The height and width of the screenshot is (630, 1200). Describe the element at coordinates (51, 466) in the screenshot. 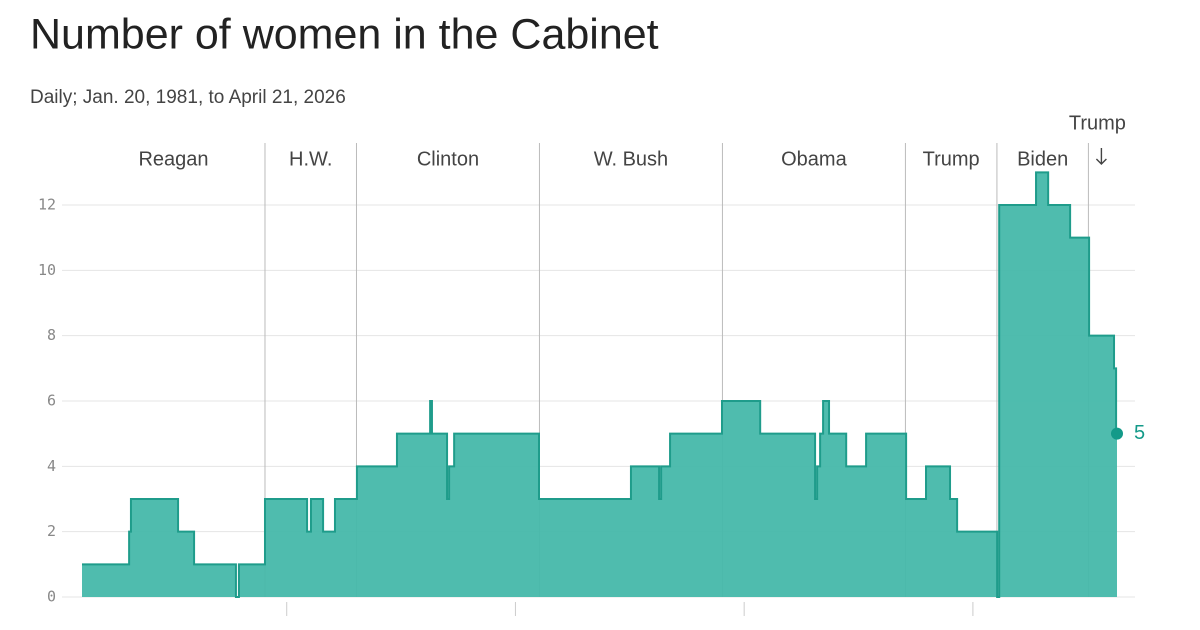

I see `y-tick-label: 4` at that location.